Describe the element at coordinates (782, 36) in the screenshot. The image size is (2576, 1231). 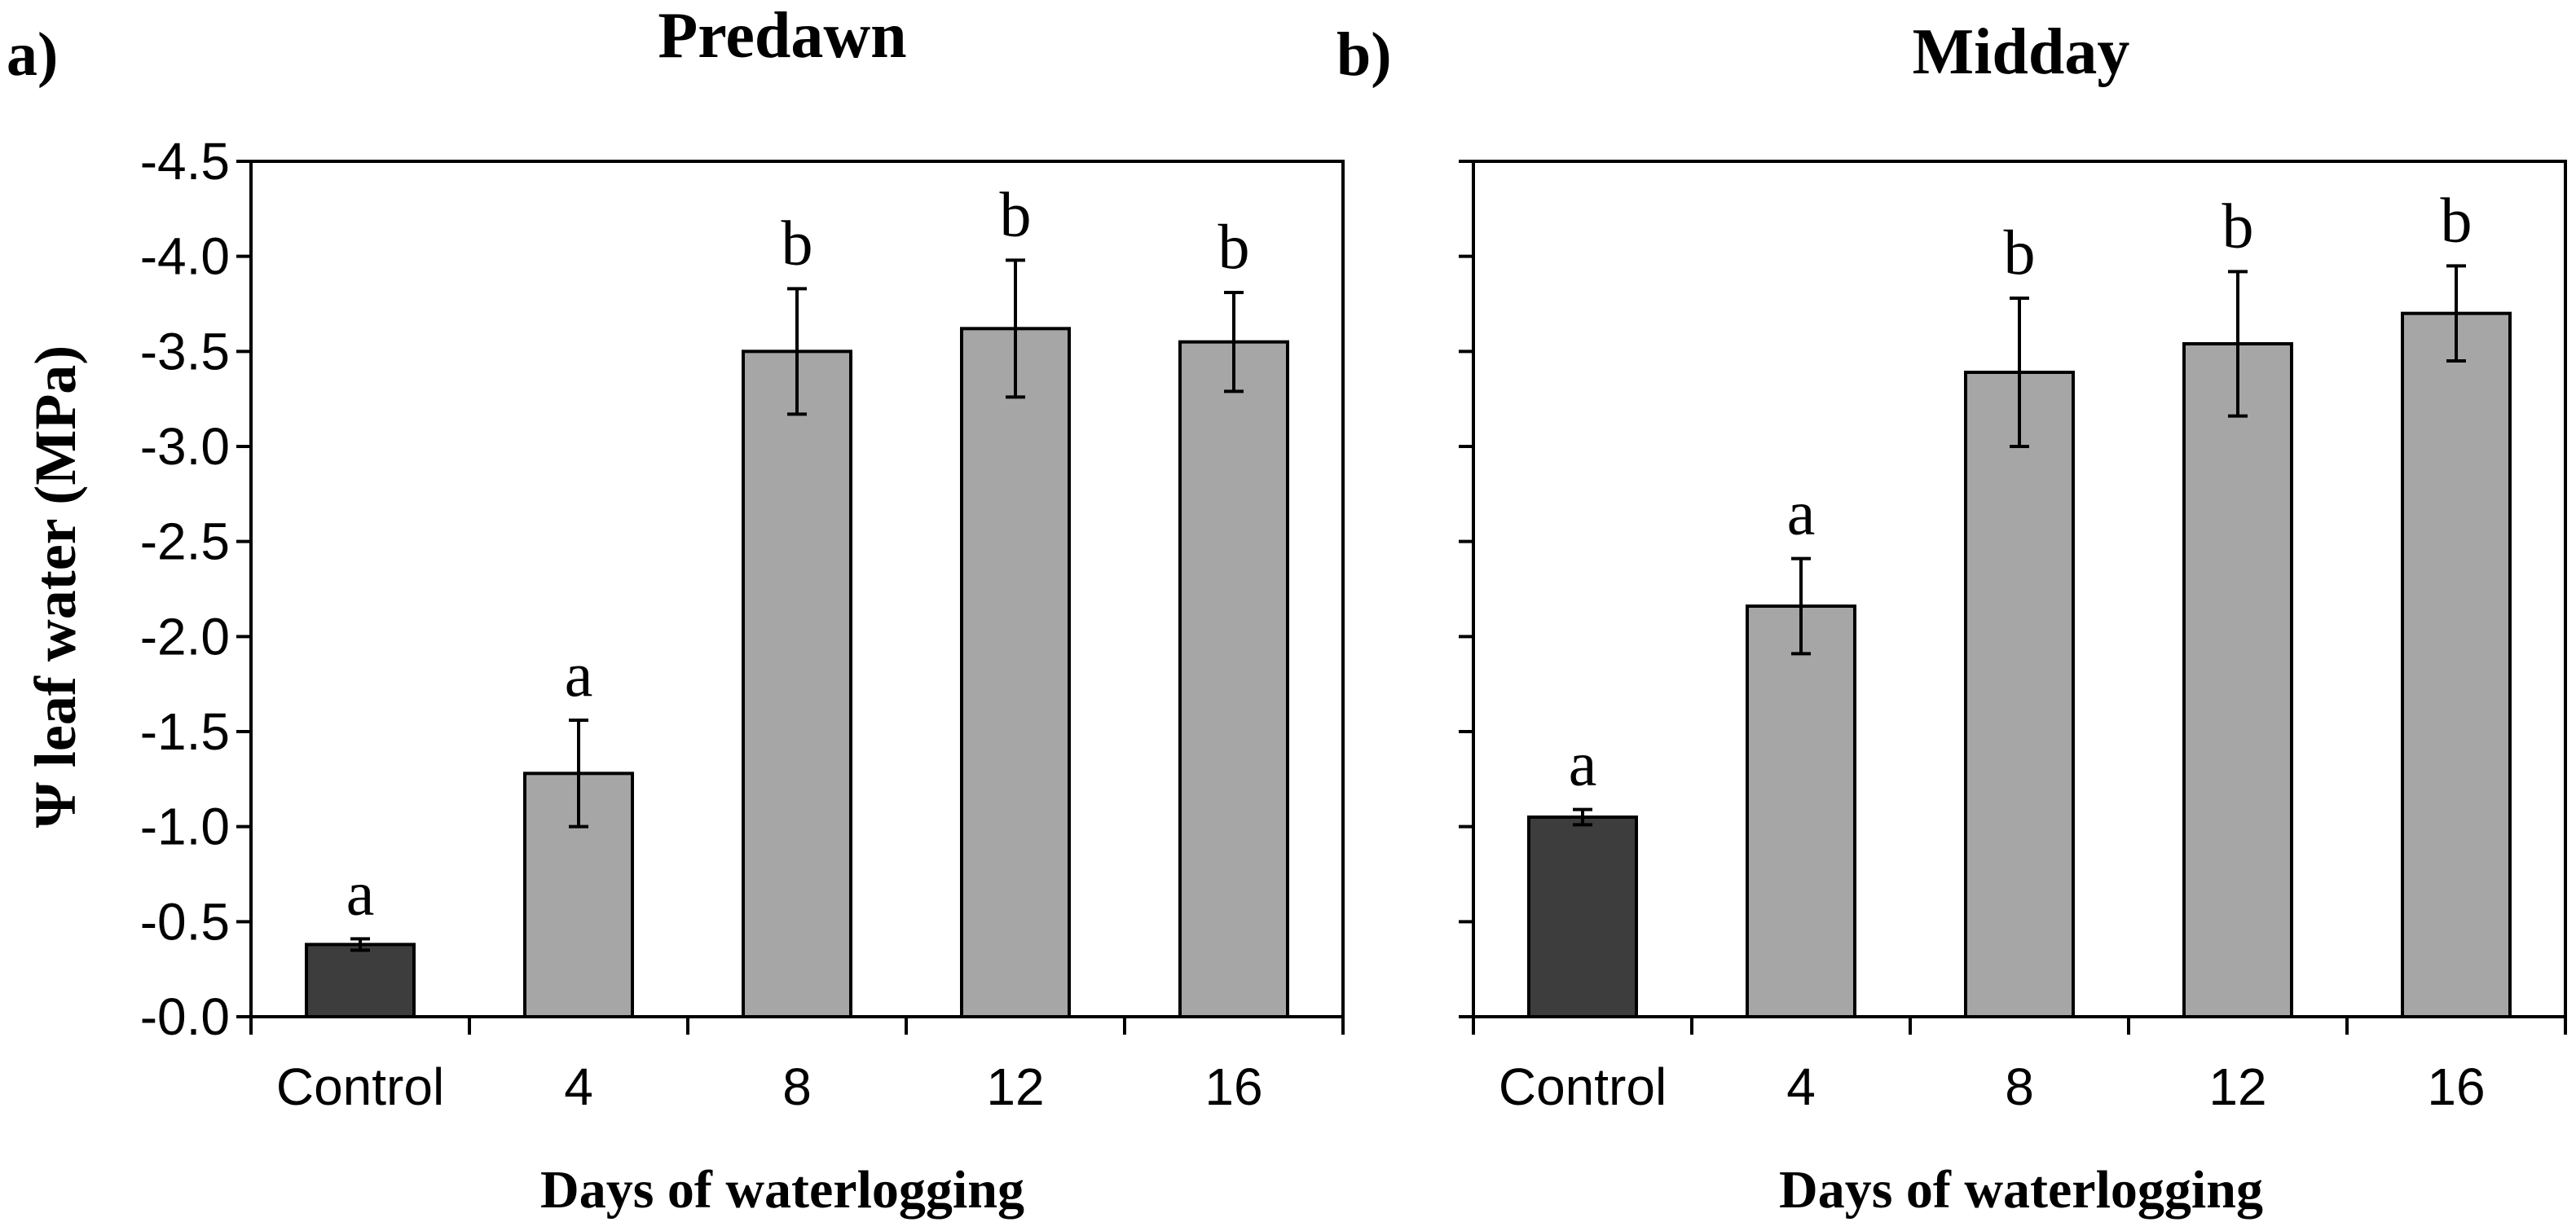
I see `predawn-title: Predawn` at that location.